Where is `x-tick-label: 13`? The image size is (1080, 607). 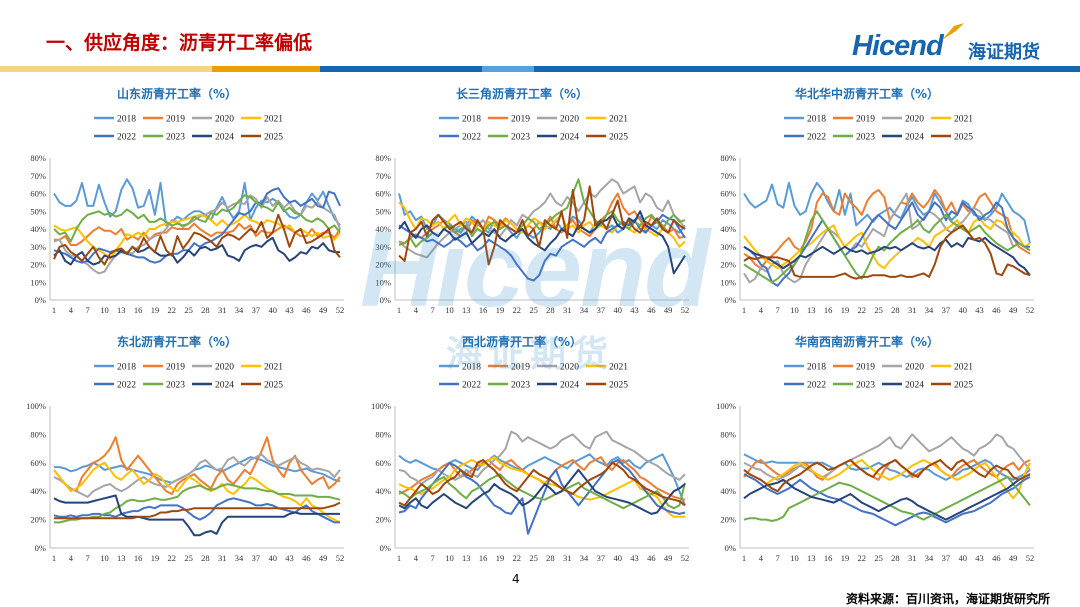 x-tick-label: 13 is located at coordinates (811, 558).